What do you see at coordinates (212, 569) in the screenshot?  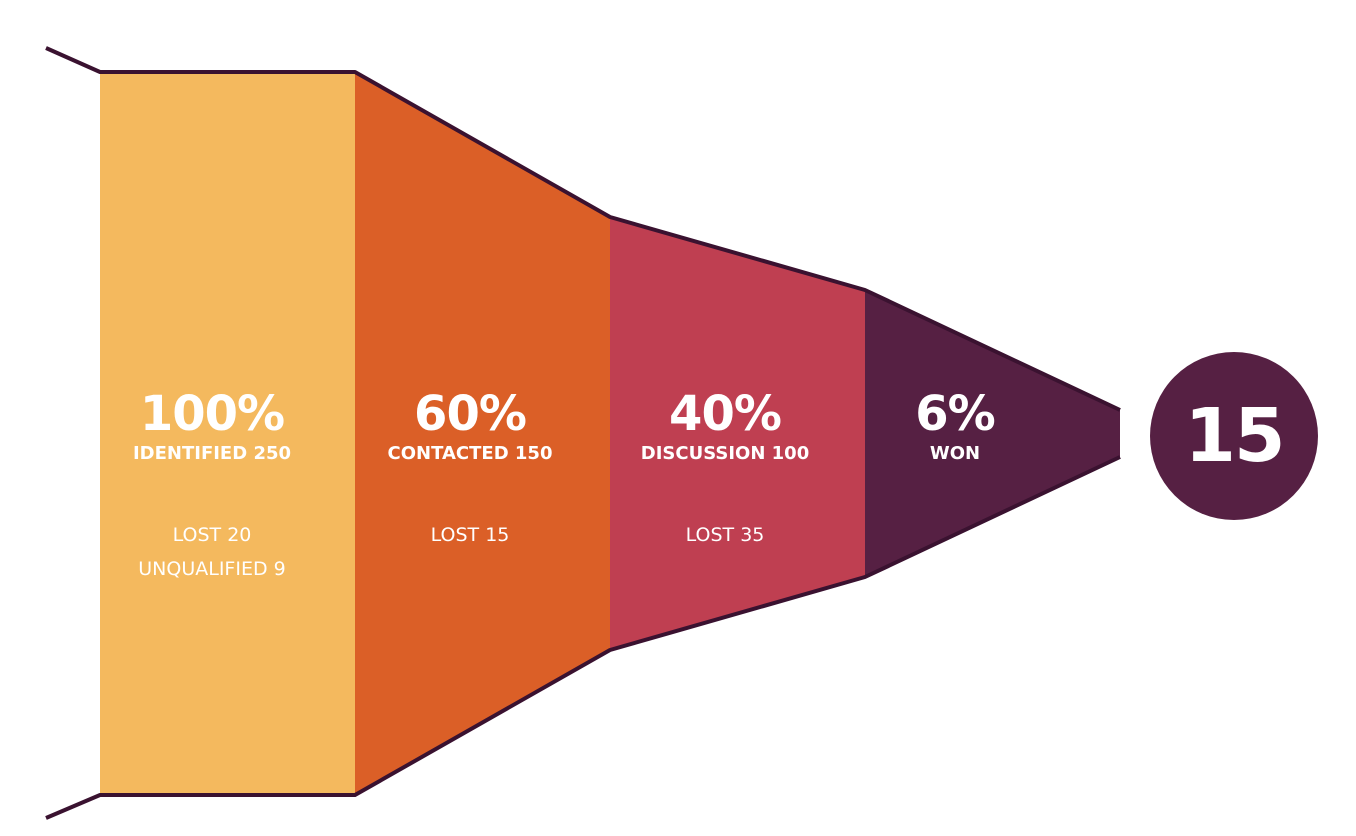 I see `unqualified-line: UNQUALIFIED 9` at bounding box center [212, 569].